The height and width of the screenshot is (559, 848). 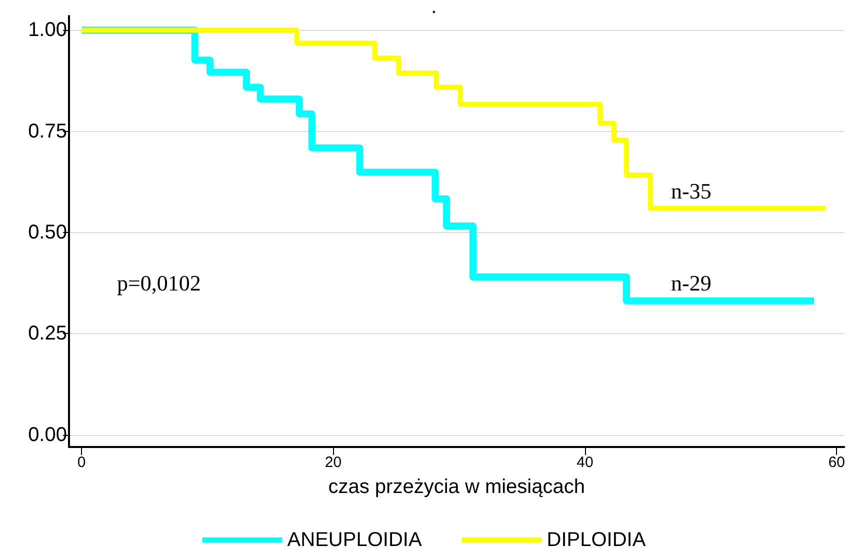 I want to click on x-tick-label: 0, so click(x=81, y=462).